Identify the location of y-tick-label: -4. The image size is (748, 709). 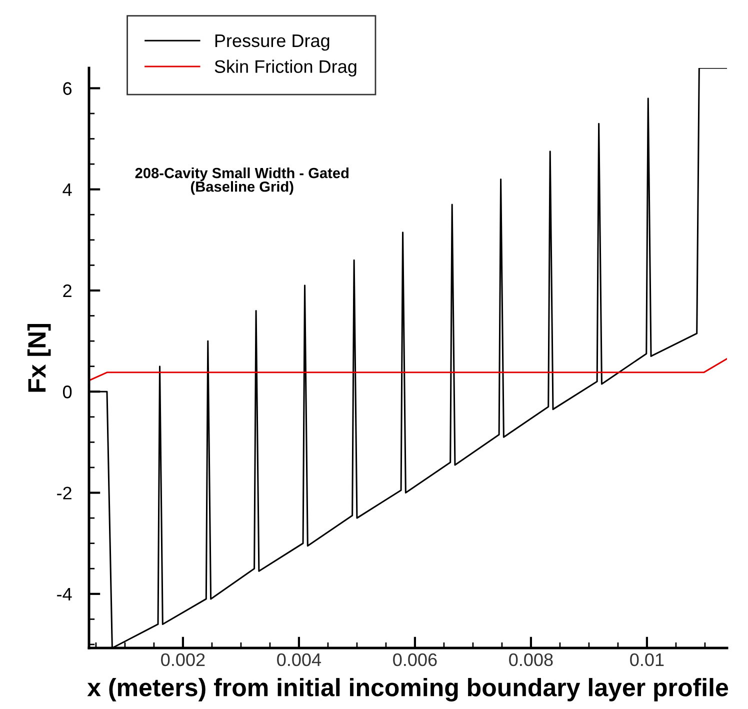
(64, 594).